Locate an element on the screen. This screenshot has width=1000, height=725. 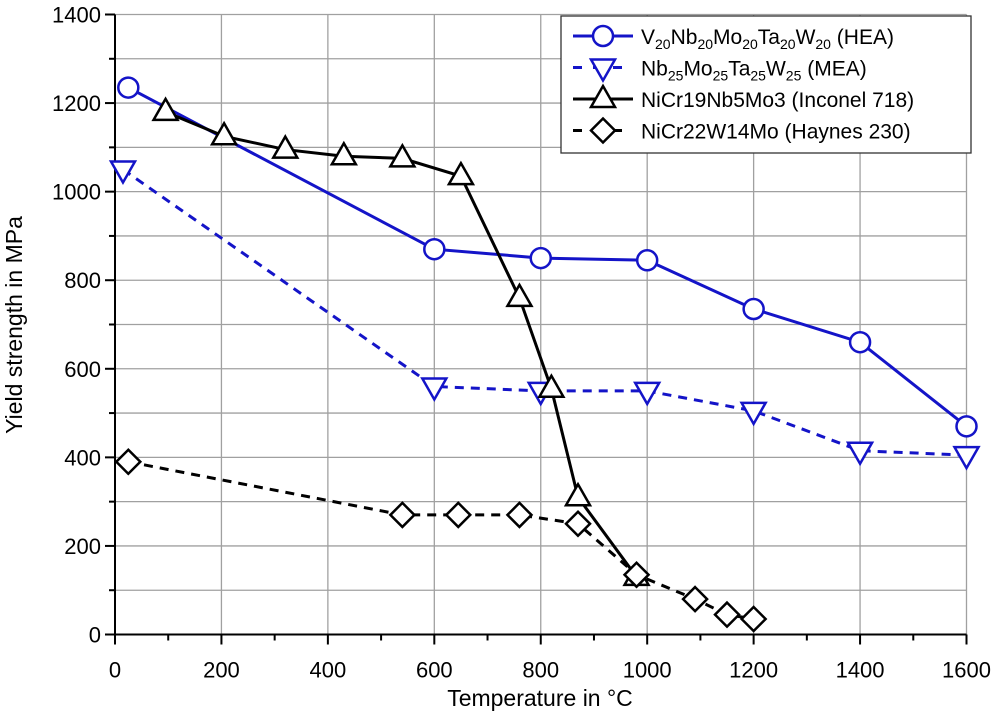
legend-label: V20Nb20Mo20Ta20W20 (HEA) is located at coordinates (767, 39).